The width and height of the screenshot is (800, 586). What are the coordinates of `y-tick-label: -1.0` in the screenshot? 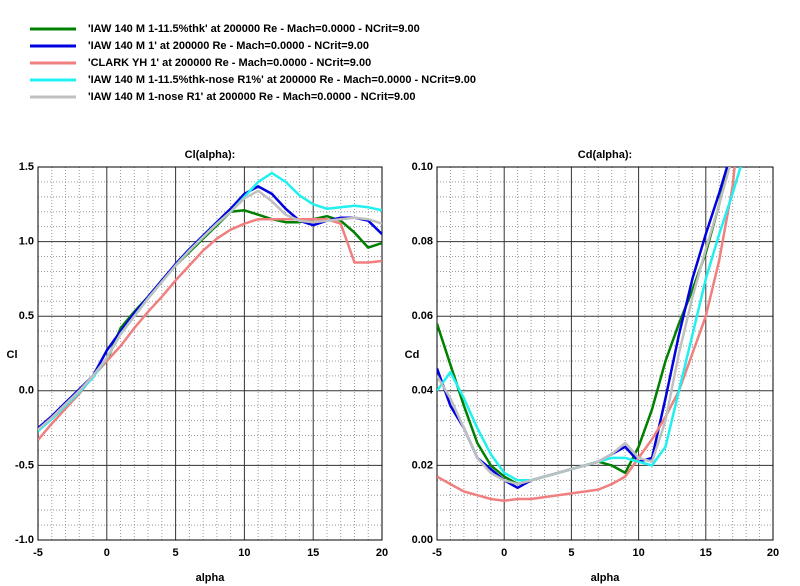 It's located at (24, 540).